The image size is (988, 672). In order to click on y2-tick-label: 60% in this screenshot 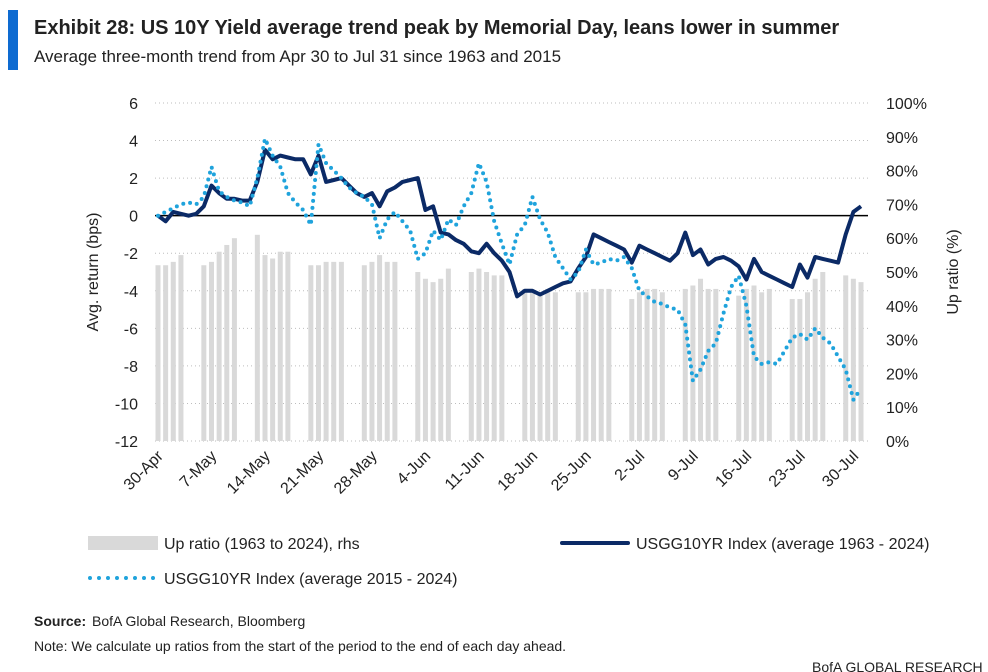, I will do `click(902, 239)`.